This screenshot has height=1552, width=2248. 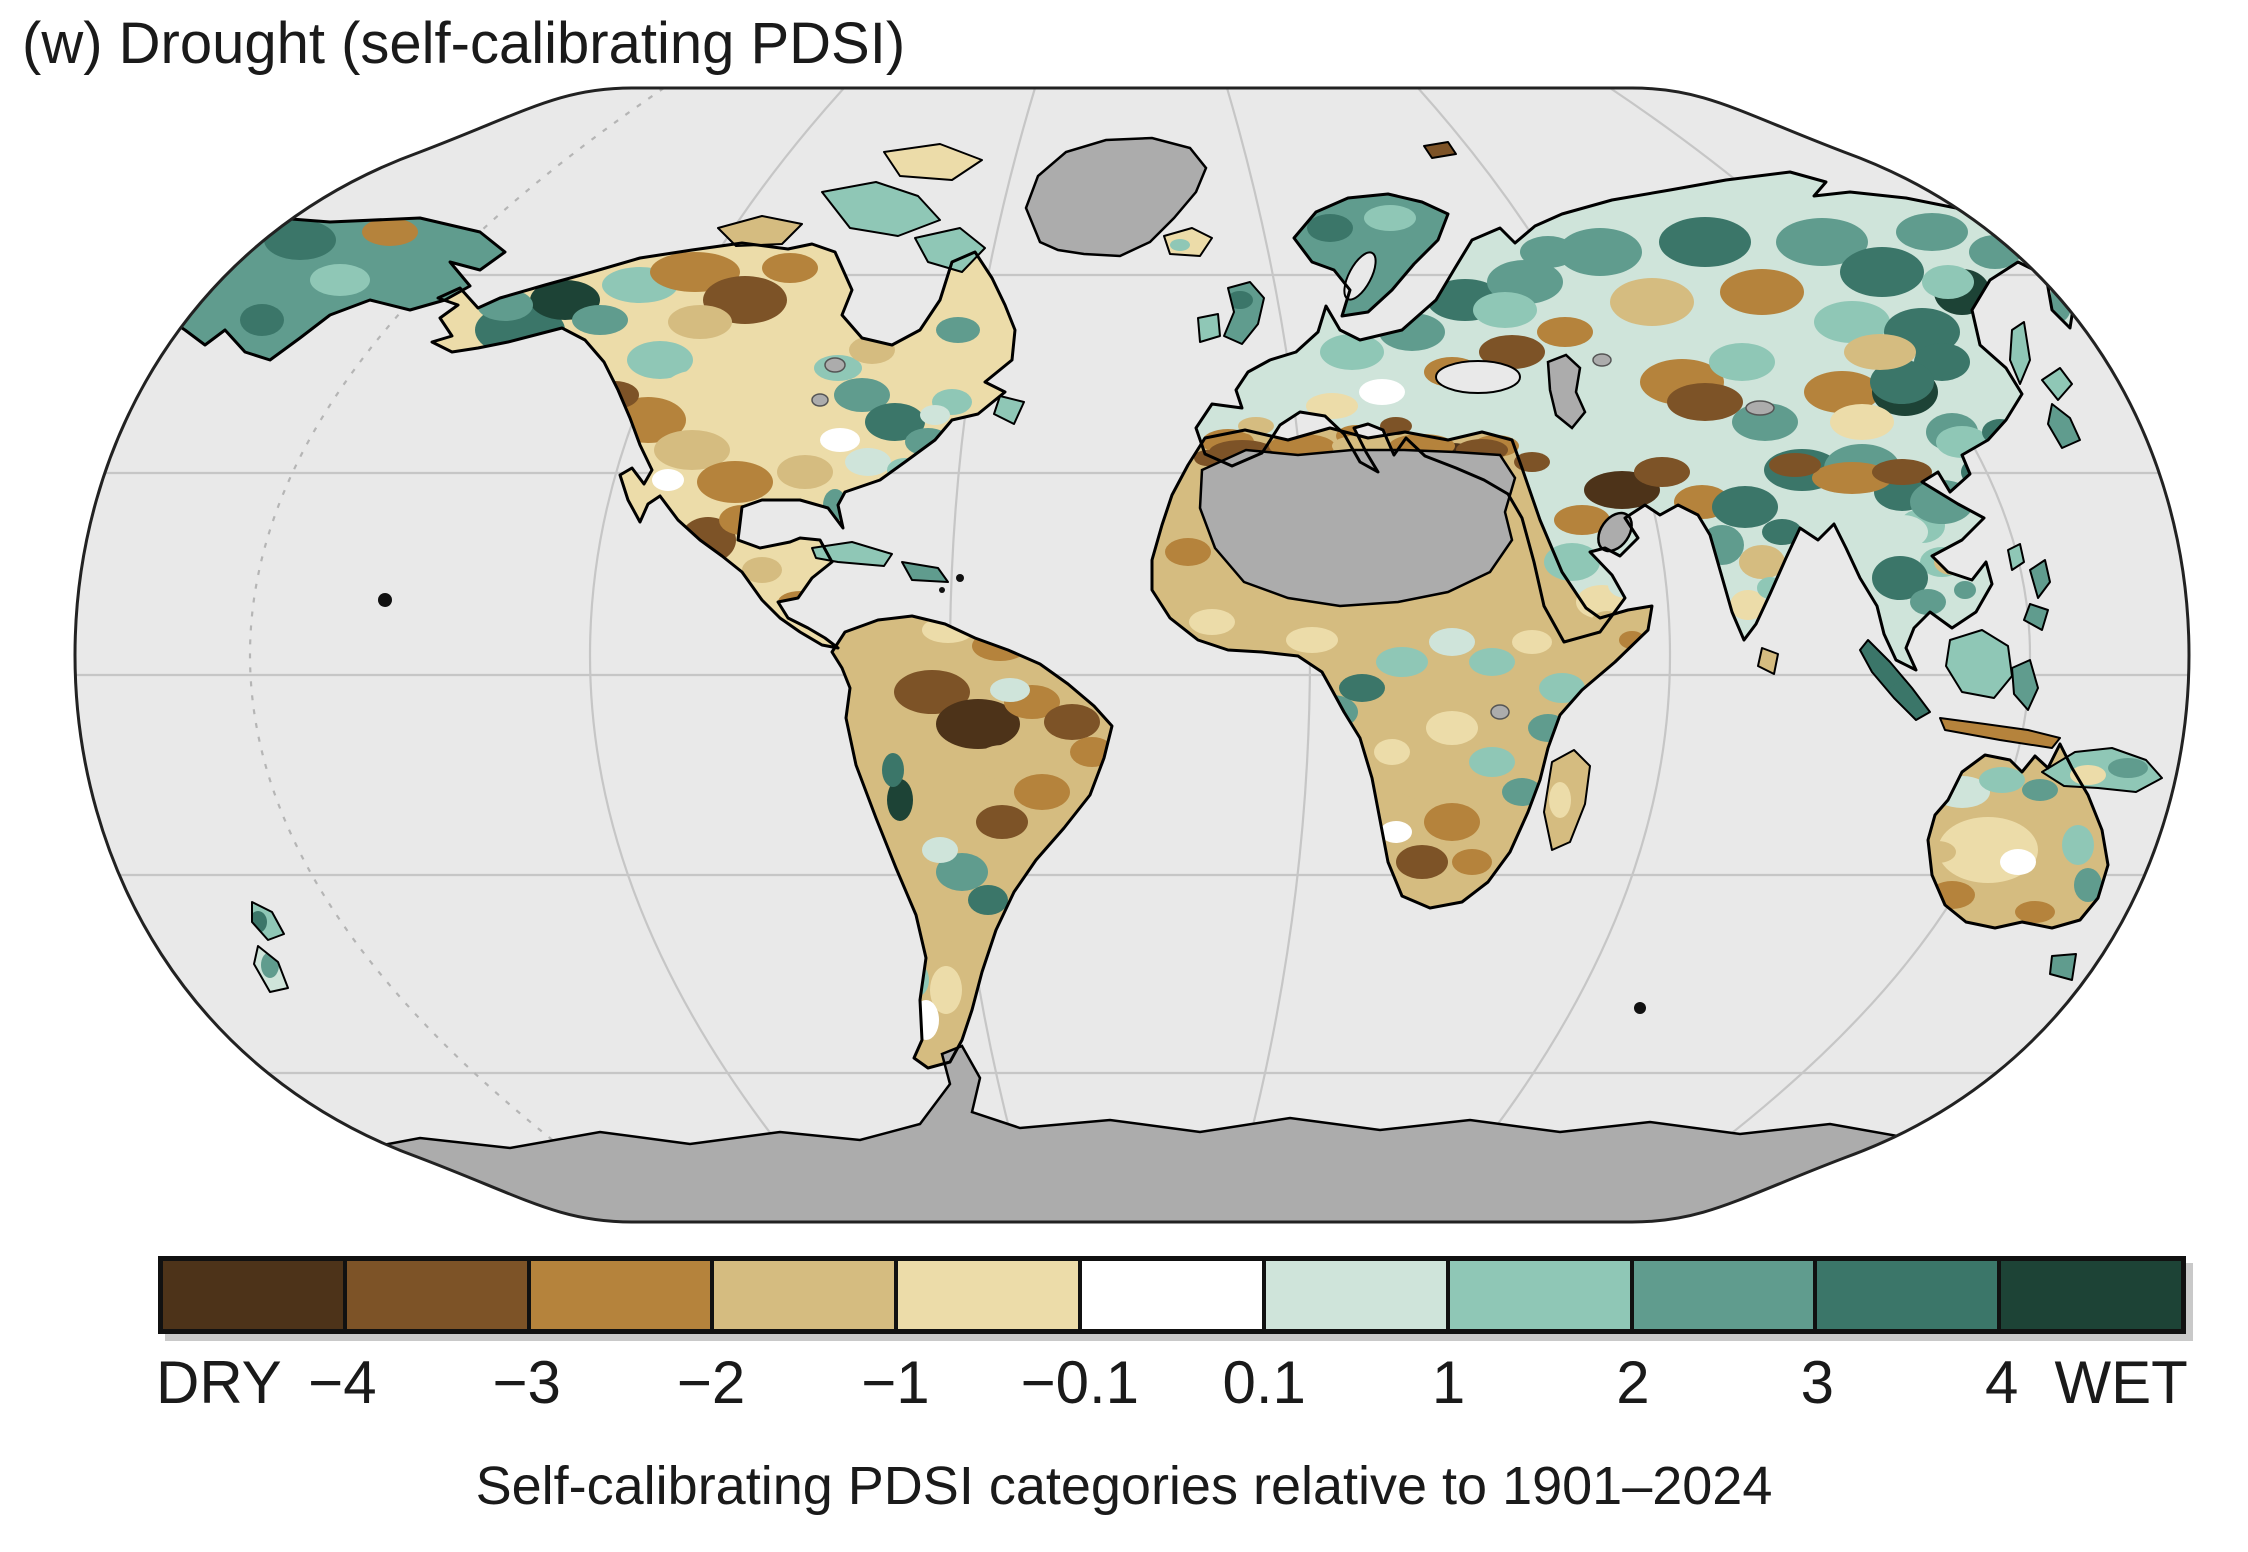 I want to click on colorbar-tick-label: 3, so click(x=1817, y=1382).